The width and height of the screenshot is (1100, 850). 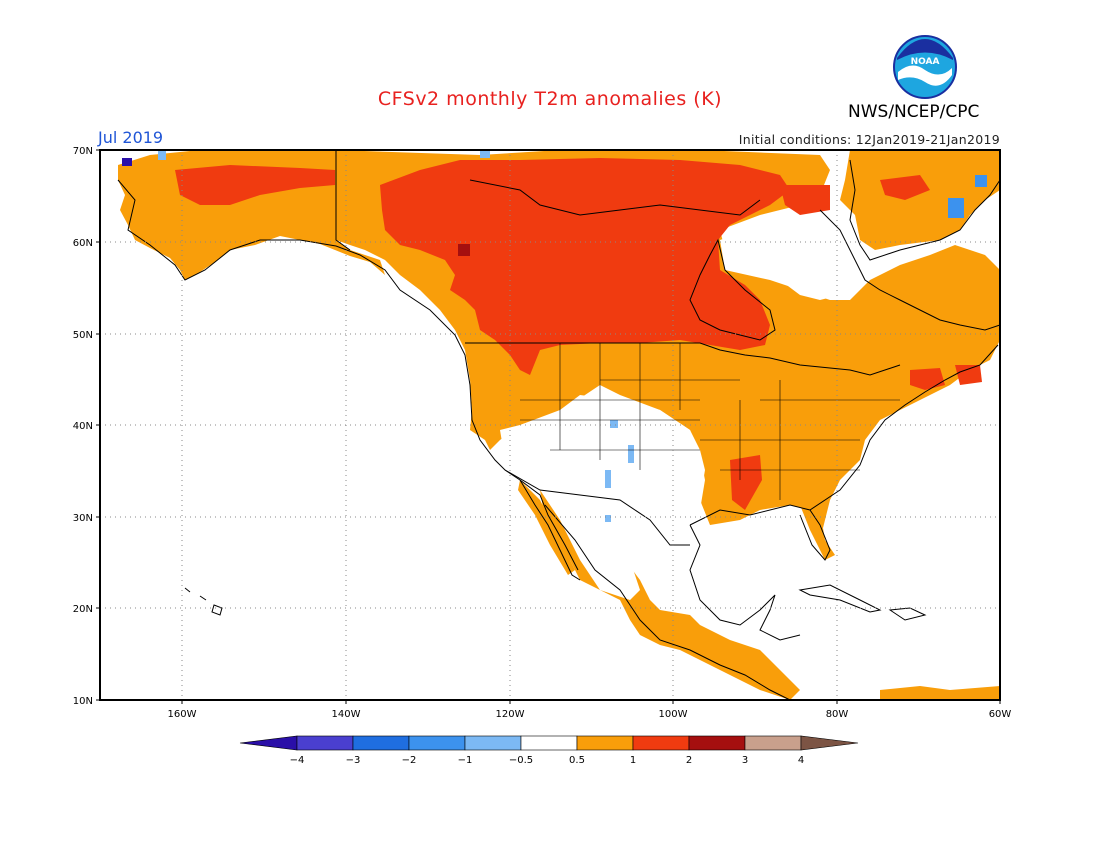 What do you see at coordinates (510, 714) in the screenshot?
I see `lon-label: 120W` at bounding box center [510, 714].